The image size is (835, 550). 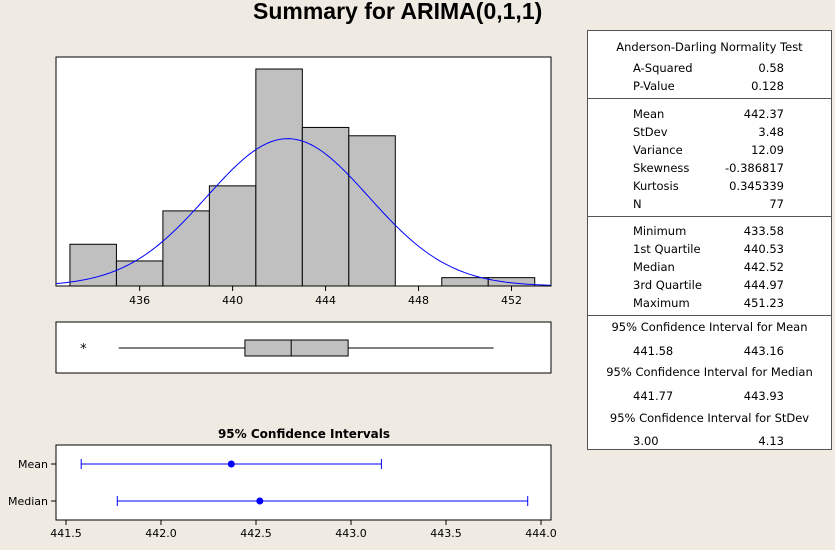 I want to click on stat-value: 77, so click(x=776, y=204).